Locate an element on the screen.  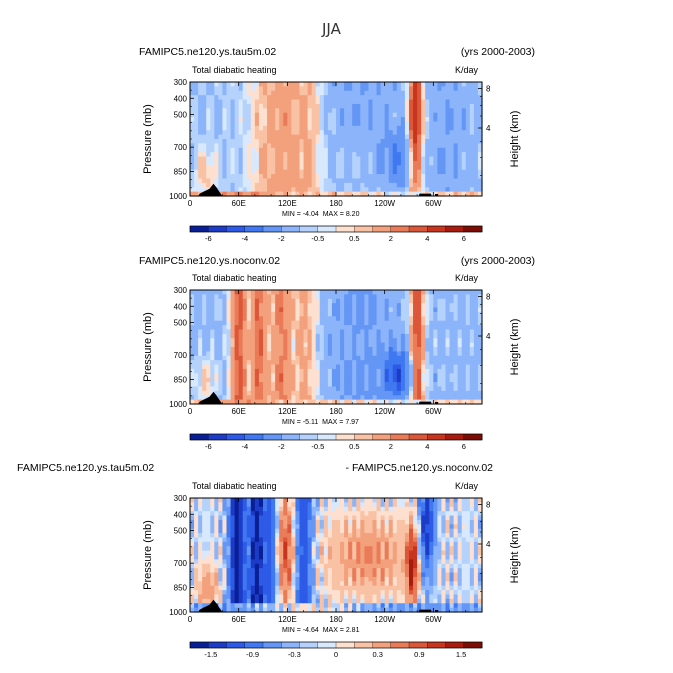
colorbar-label: 0.5 is located at coordinates (354, 238).